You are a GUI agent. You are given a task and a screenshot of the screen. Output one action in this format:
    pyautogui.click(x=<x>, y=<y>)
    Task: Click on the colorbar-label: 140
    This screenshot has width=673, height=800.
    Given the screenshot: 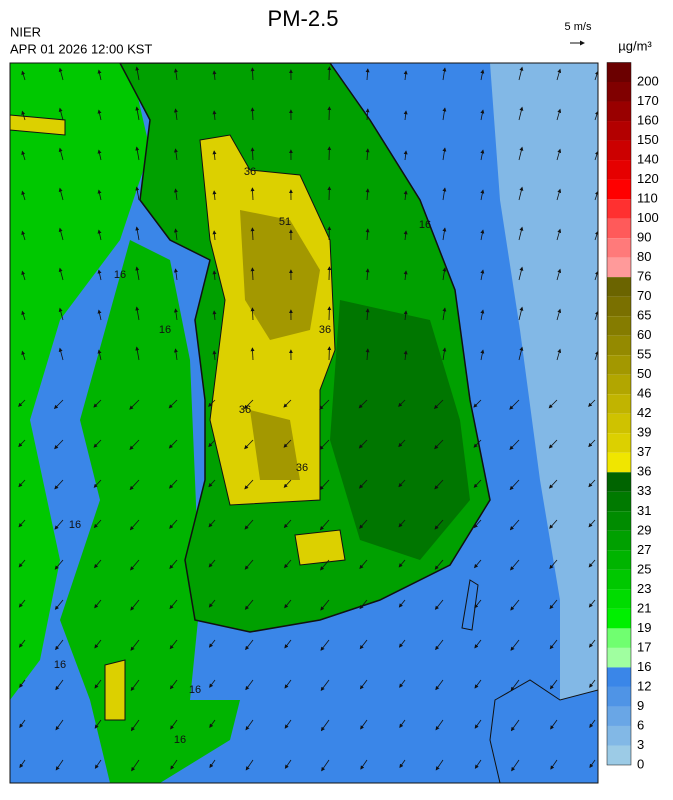 What is the action you would take?
    pyautogui.click(x=648, y=158)
    